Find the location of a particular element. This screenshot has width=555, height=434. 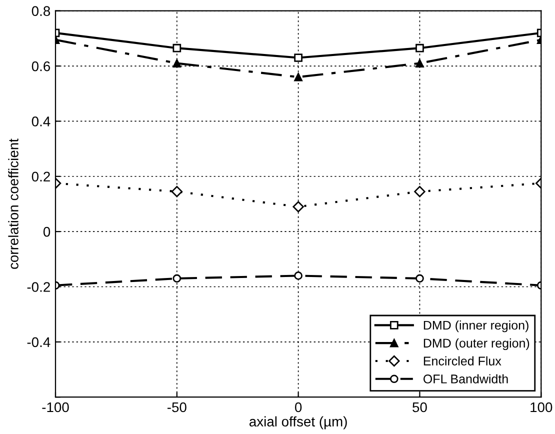

legend-label: OFL Bandwidth is located at coordinates (466, 379).